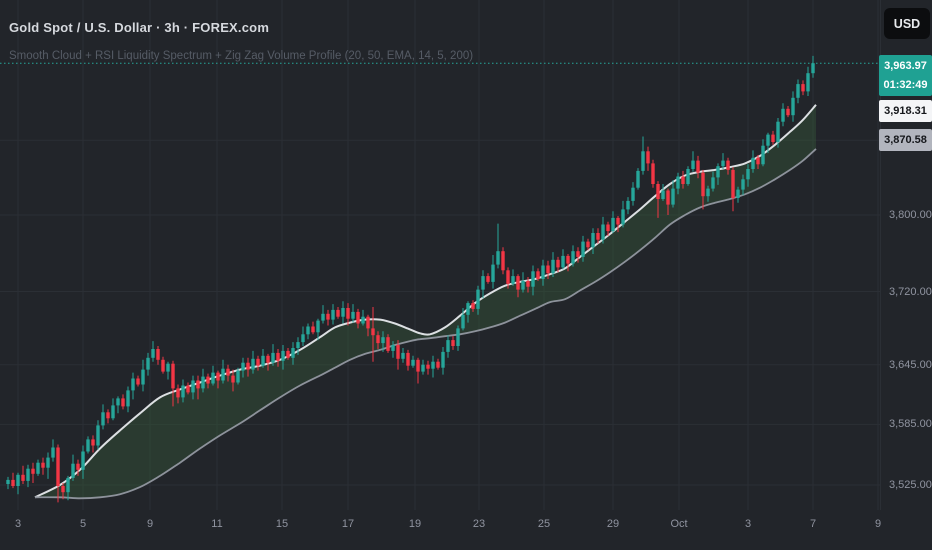  What do you see at coordinates (466, 530) in the screenshot?
I see `time-axis: 3 5 9 11 15 17 19 23 25 29 Oct 3 7 9` at bounding box center [466, 530].